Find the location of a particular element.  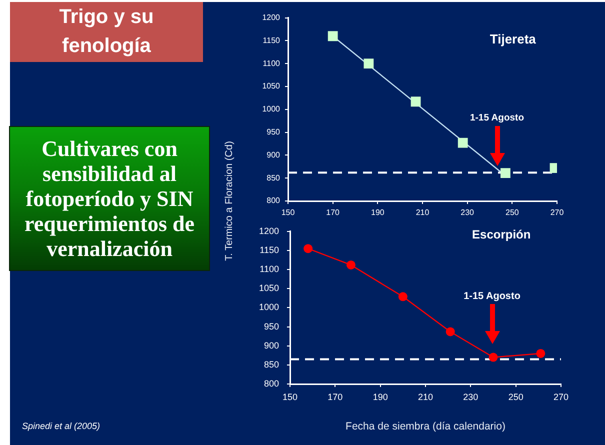

text: Tijereta is located at coordinates (513, 38).